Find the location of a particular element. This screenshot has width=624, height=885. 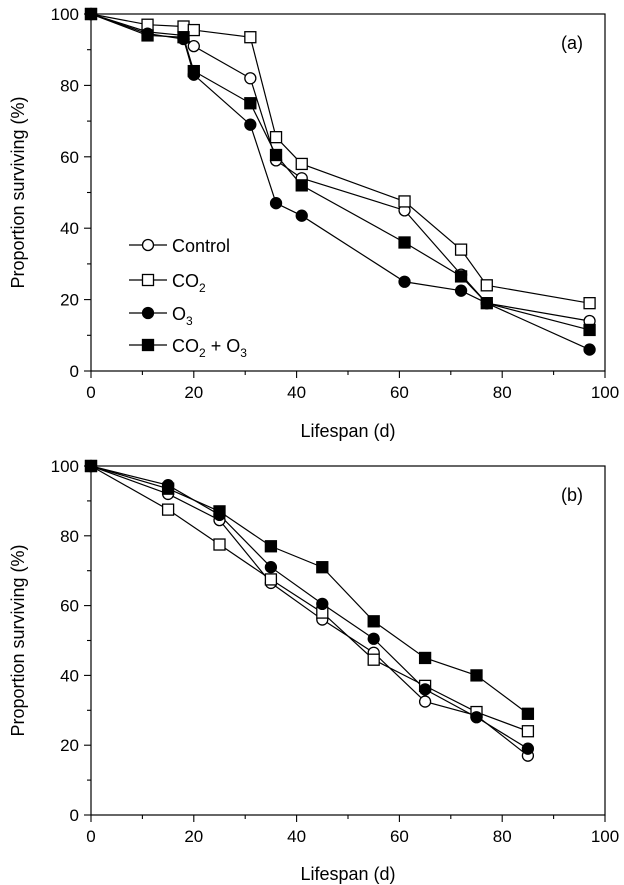

legend-label-text: + O is located at coordinates (223, 346).